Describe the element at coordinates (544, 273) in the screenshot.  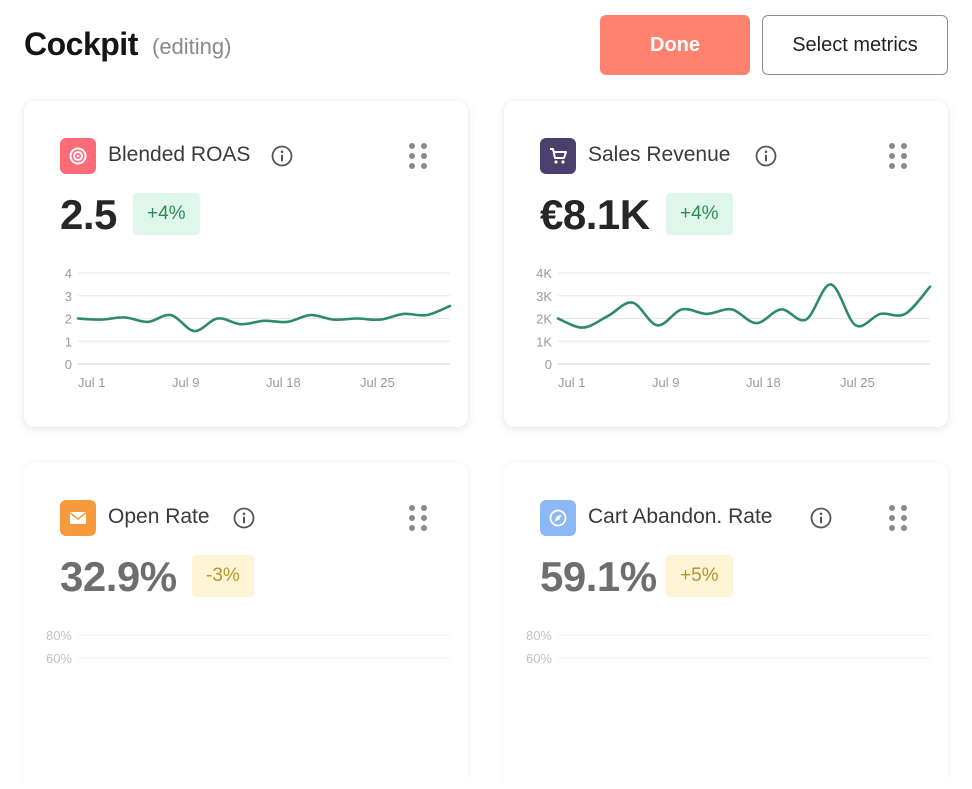
I see `y-tick-label: 4K` at that location.